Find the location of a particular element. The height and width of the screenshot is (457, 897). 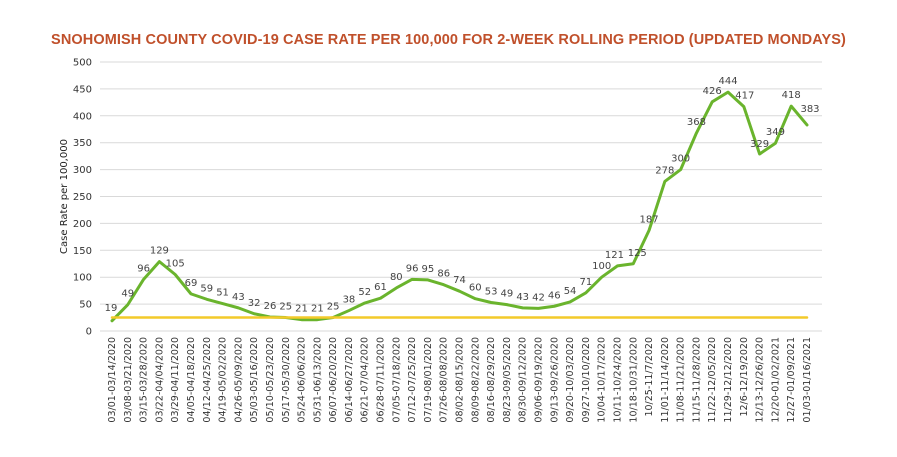

x-tick-label: 10/04-10/17/2020 is located at coordinates (602, 380).